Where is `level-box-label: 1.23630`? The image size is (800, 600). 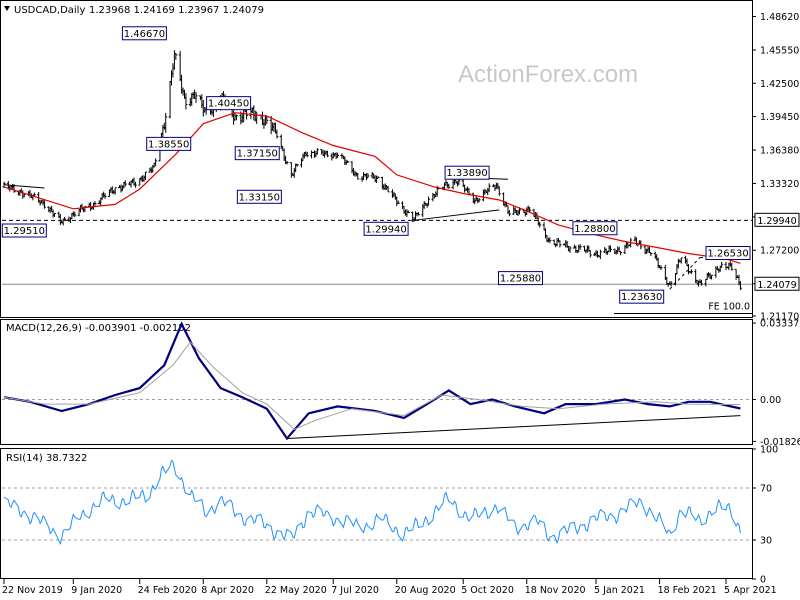 level-box-label: 1.23630 is located at coordinates (641, 297).